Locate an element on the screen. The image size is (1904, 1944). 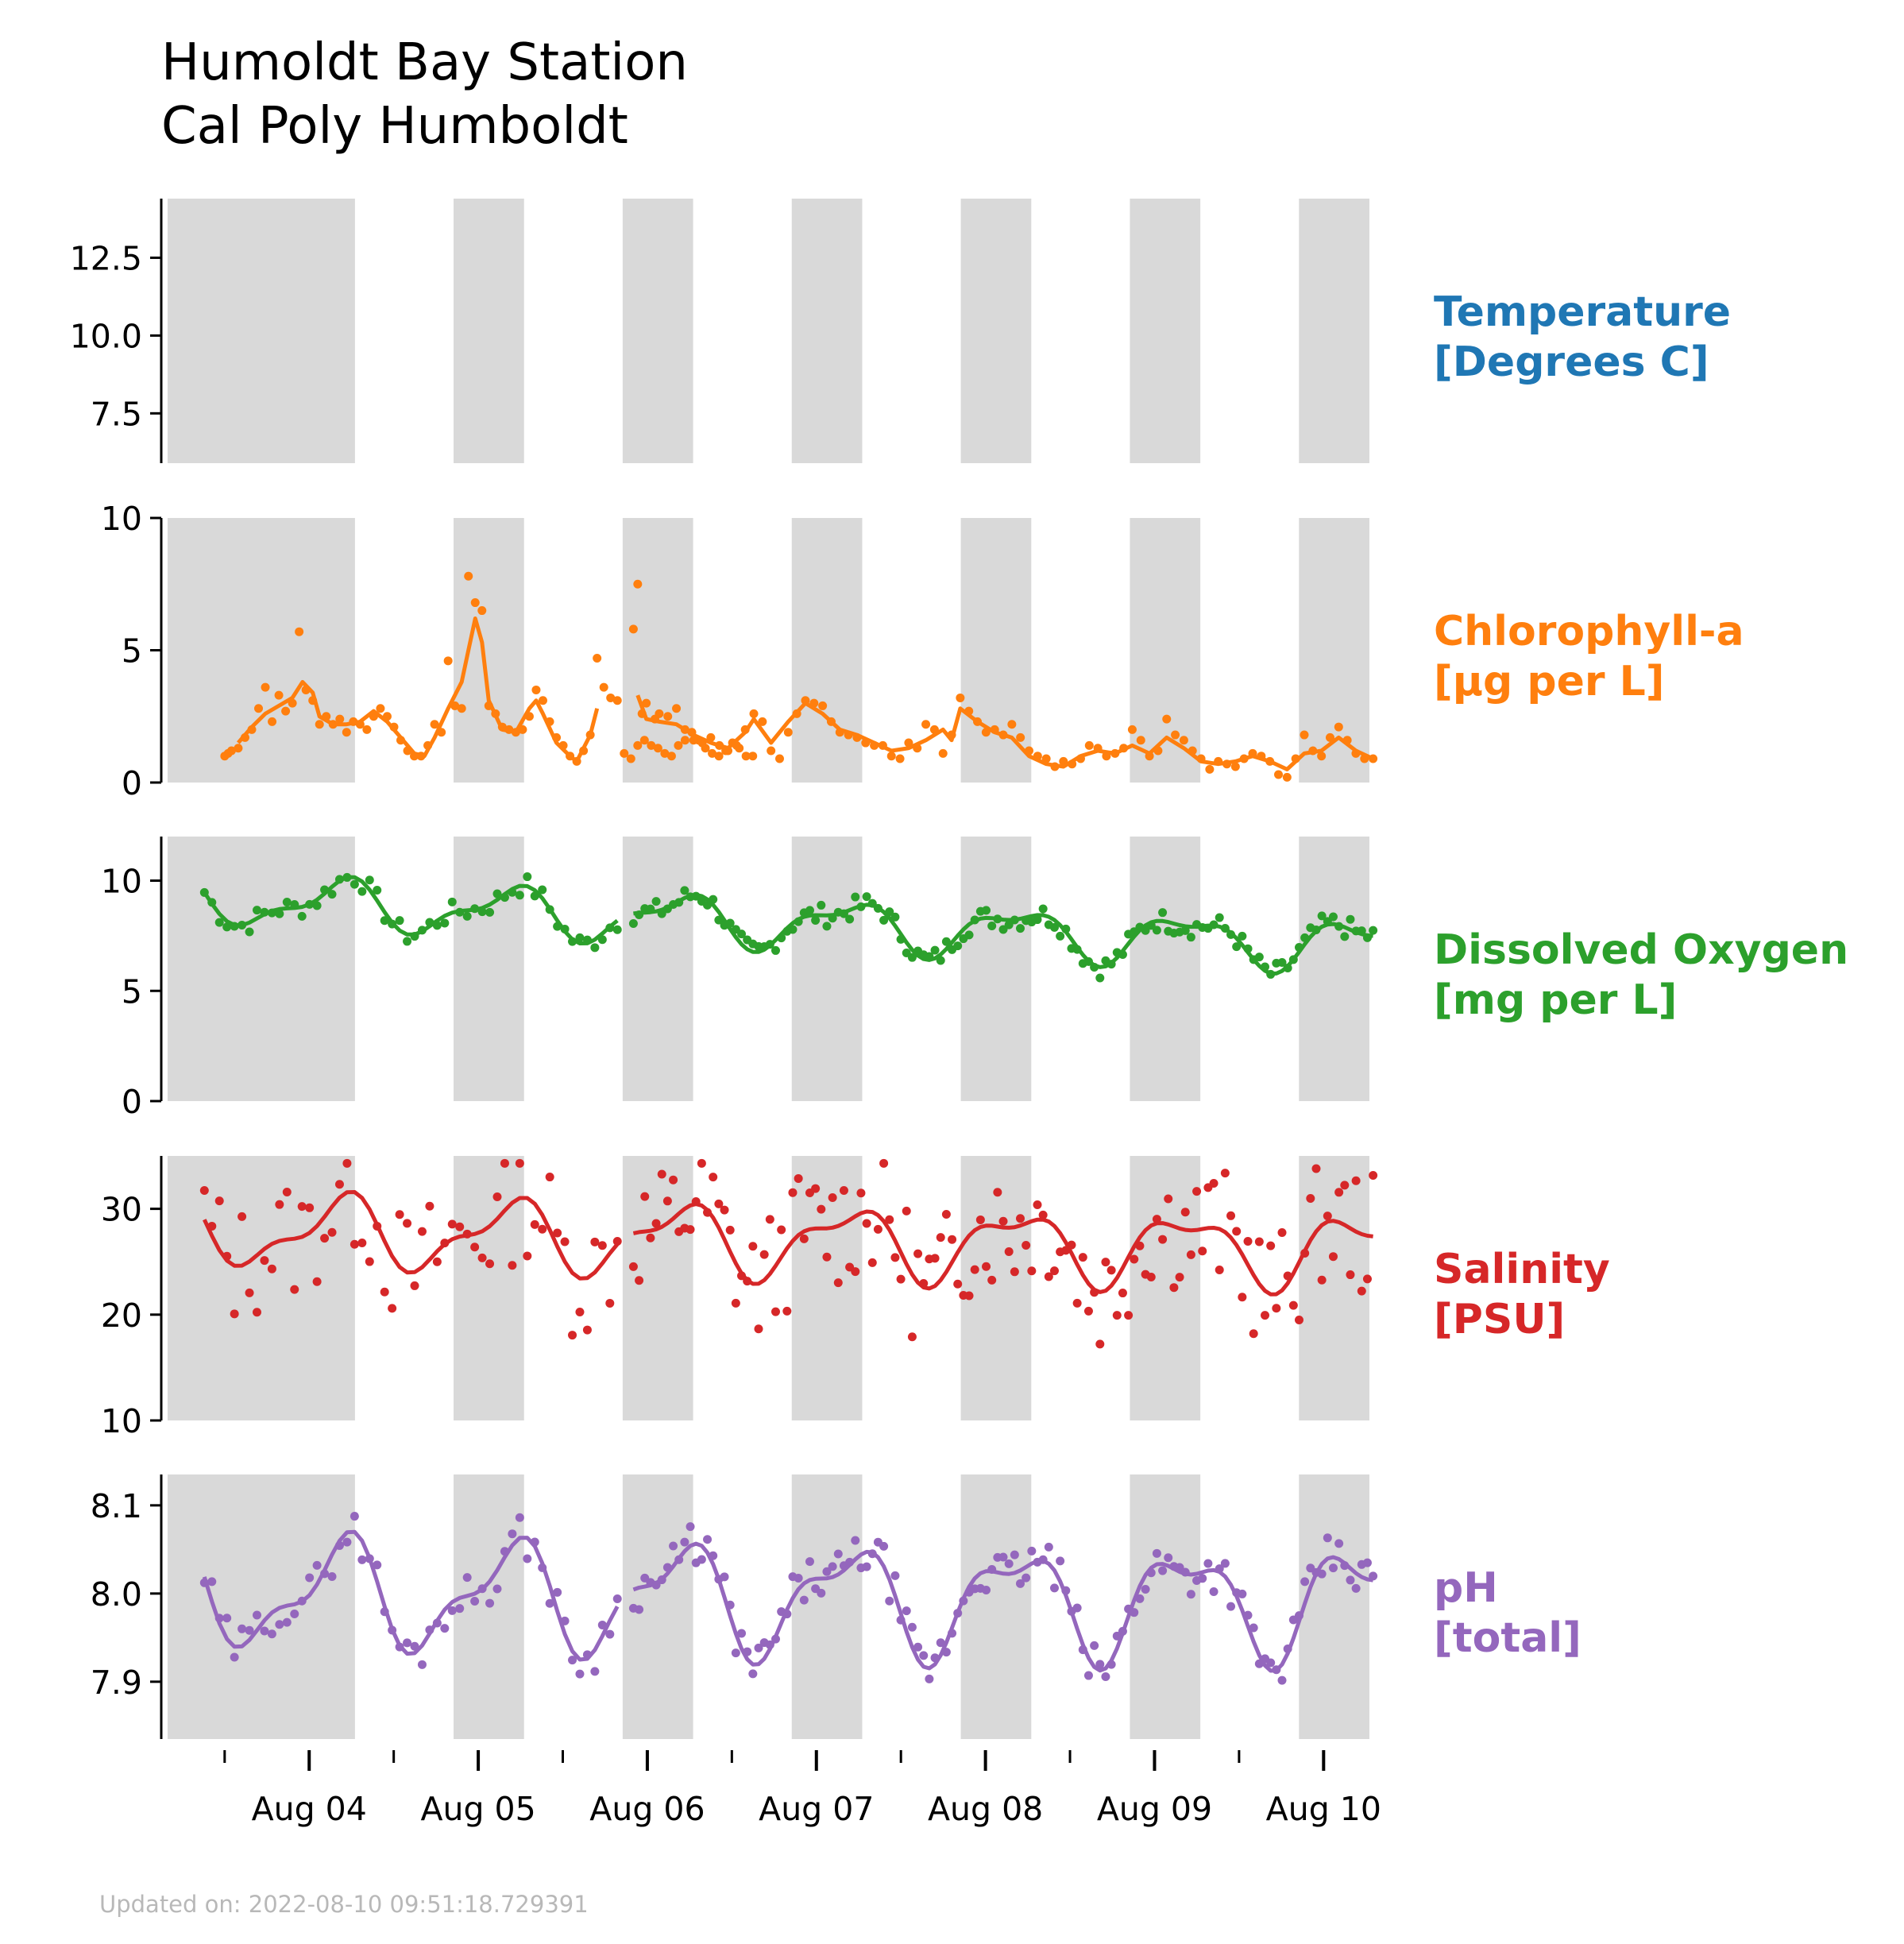
y-tick-label-0-2: 12.5 is located at coordinates (106, 258).